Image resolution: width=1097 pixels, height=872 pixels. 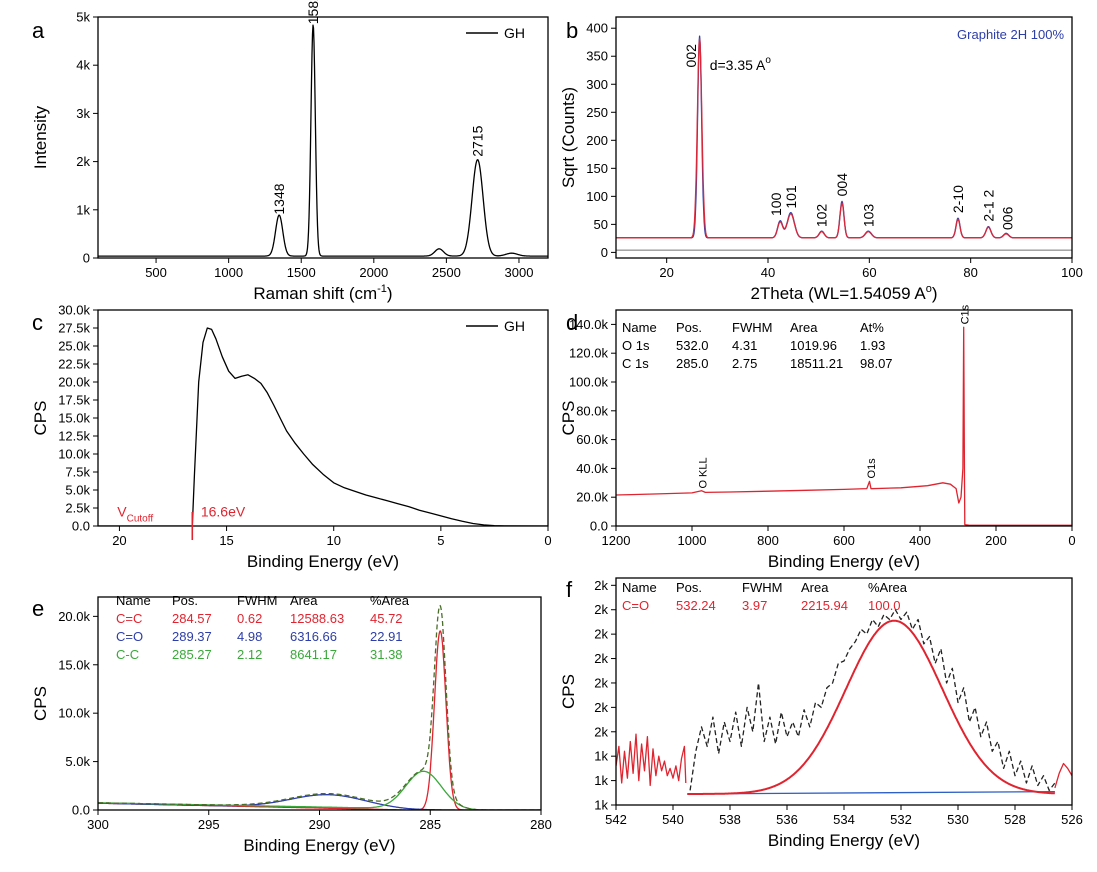 I want to click on table-cell: 22.91, so click(x=386, y=636).